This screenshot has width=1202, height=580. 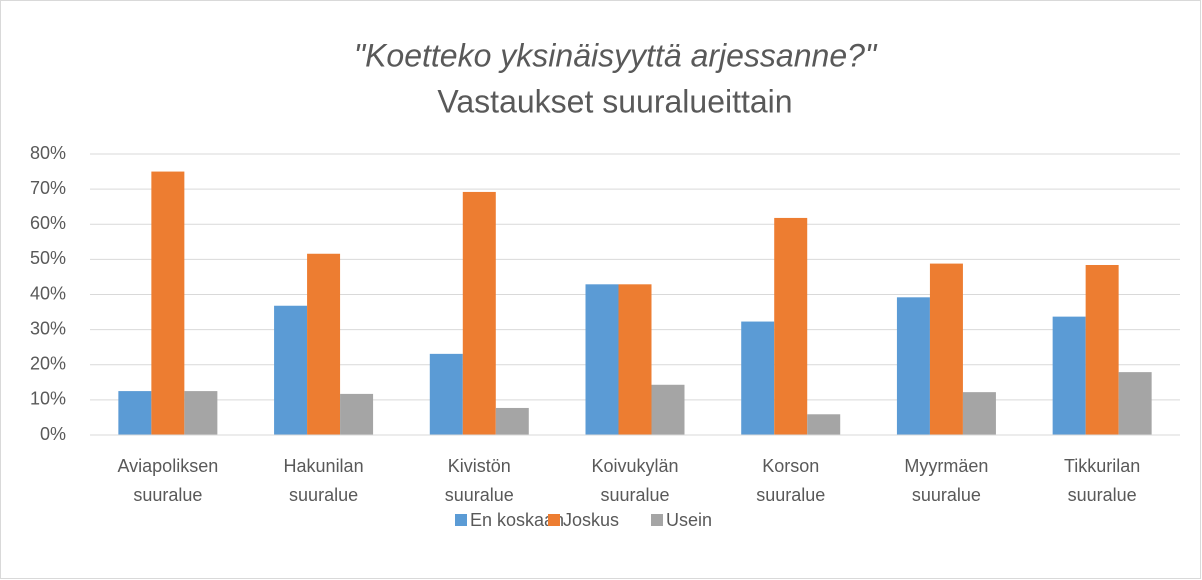 I want to click on y-tick-label: 10%, so click(x=48, y=399).